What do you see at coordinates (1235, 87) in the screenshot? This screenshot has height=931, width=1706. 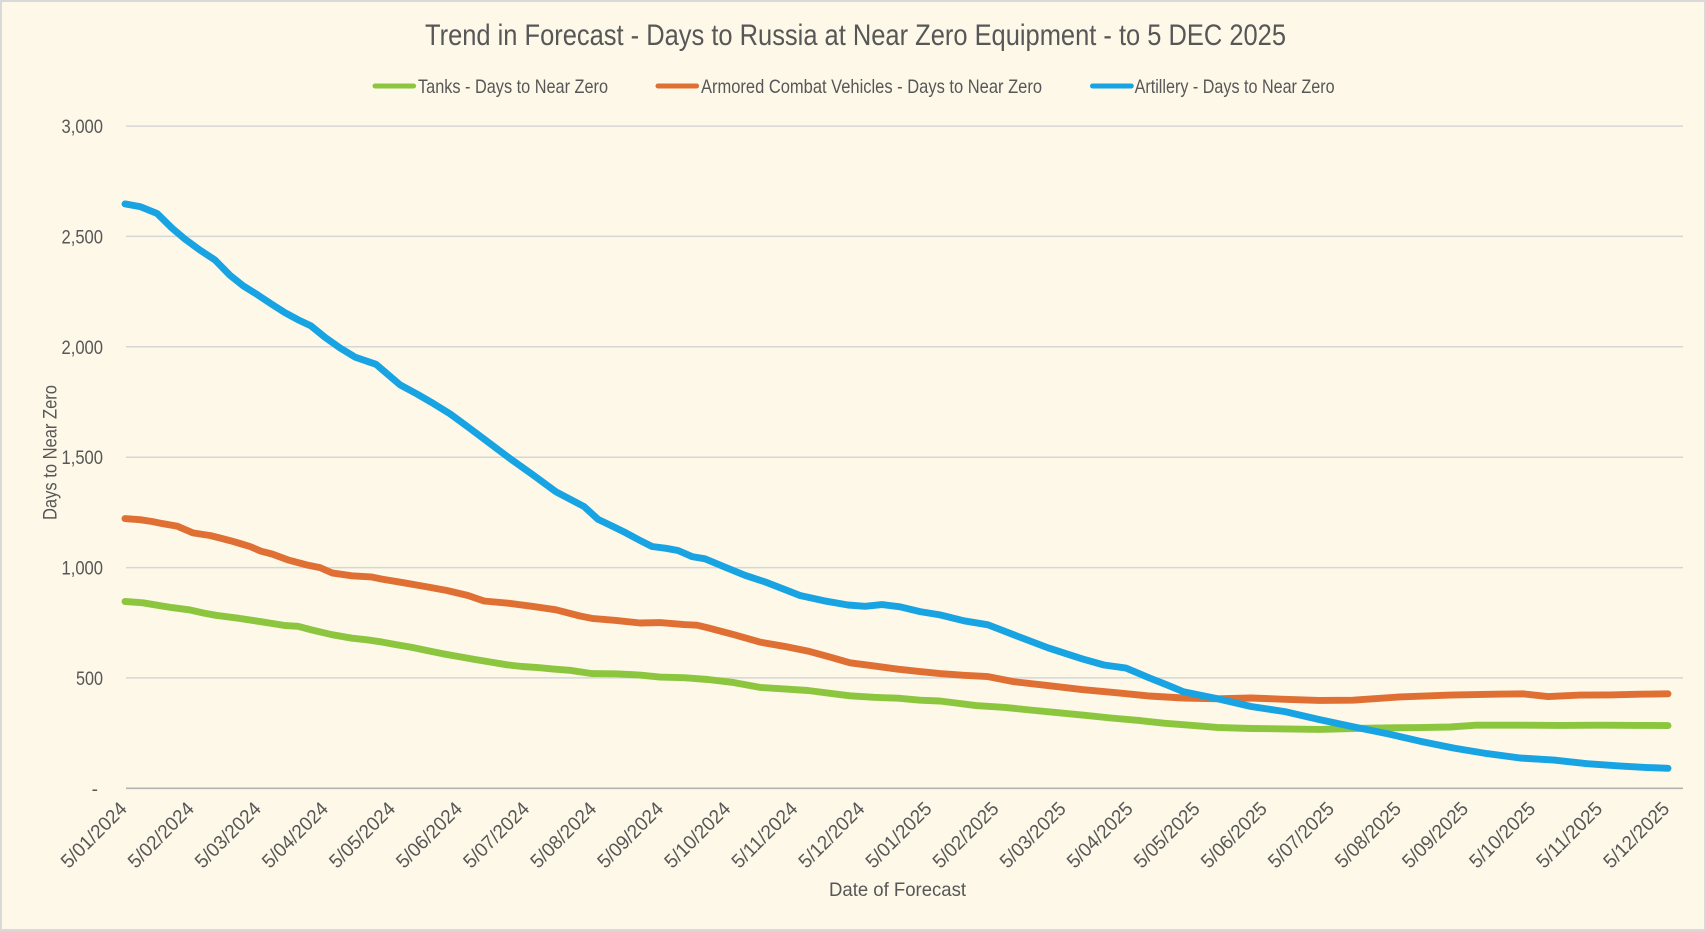 I see `svg-text: Artillery - Days to Near Zero` at bounding box center [1235, 87].